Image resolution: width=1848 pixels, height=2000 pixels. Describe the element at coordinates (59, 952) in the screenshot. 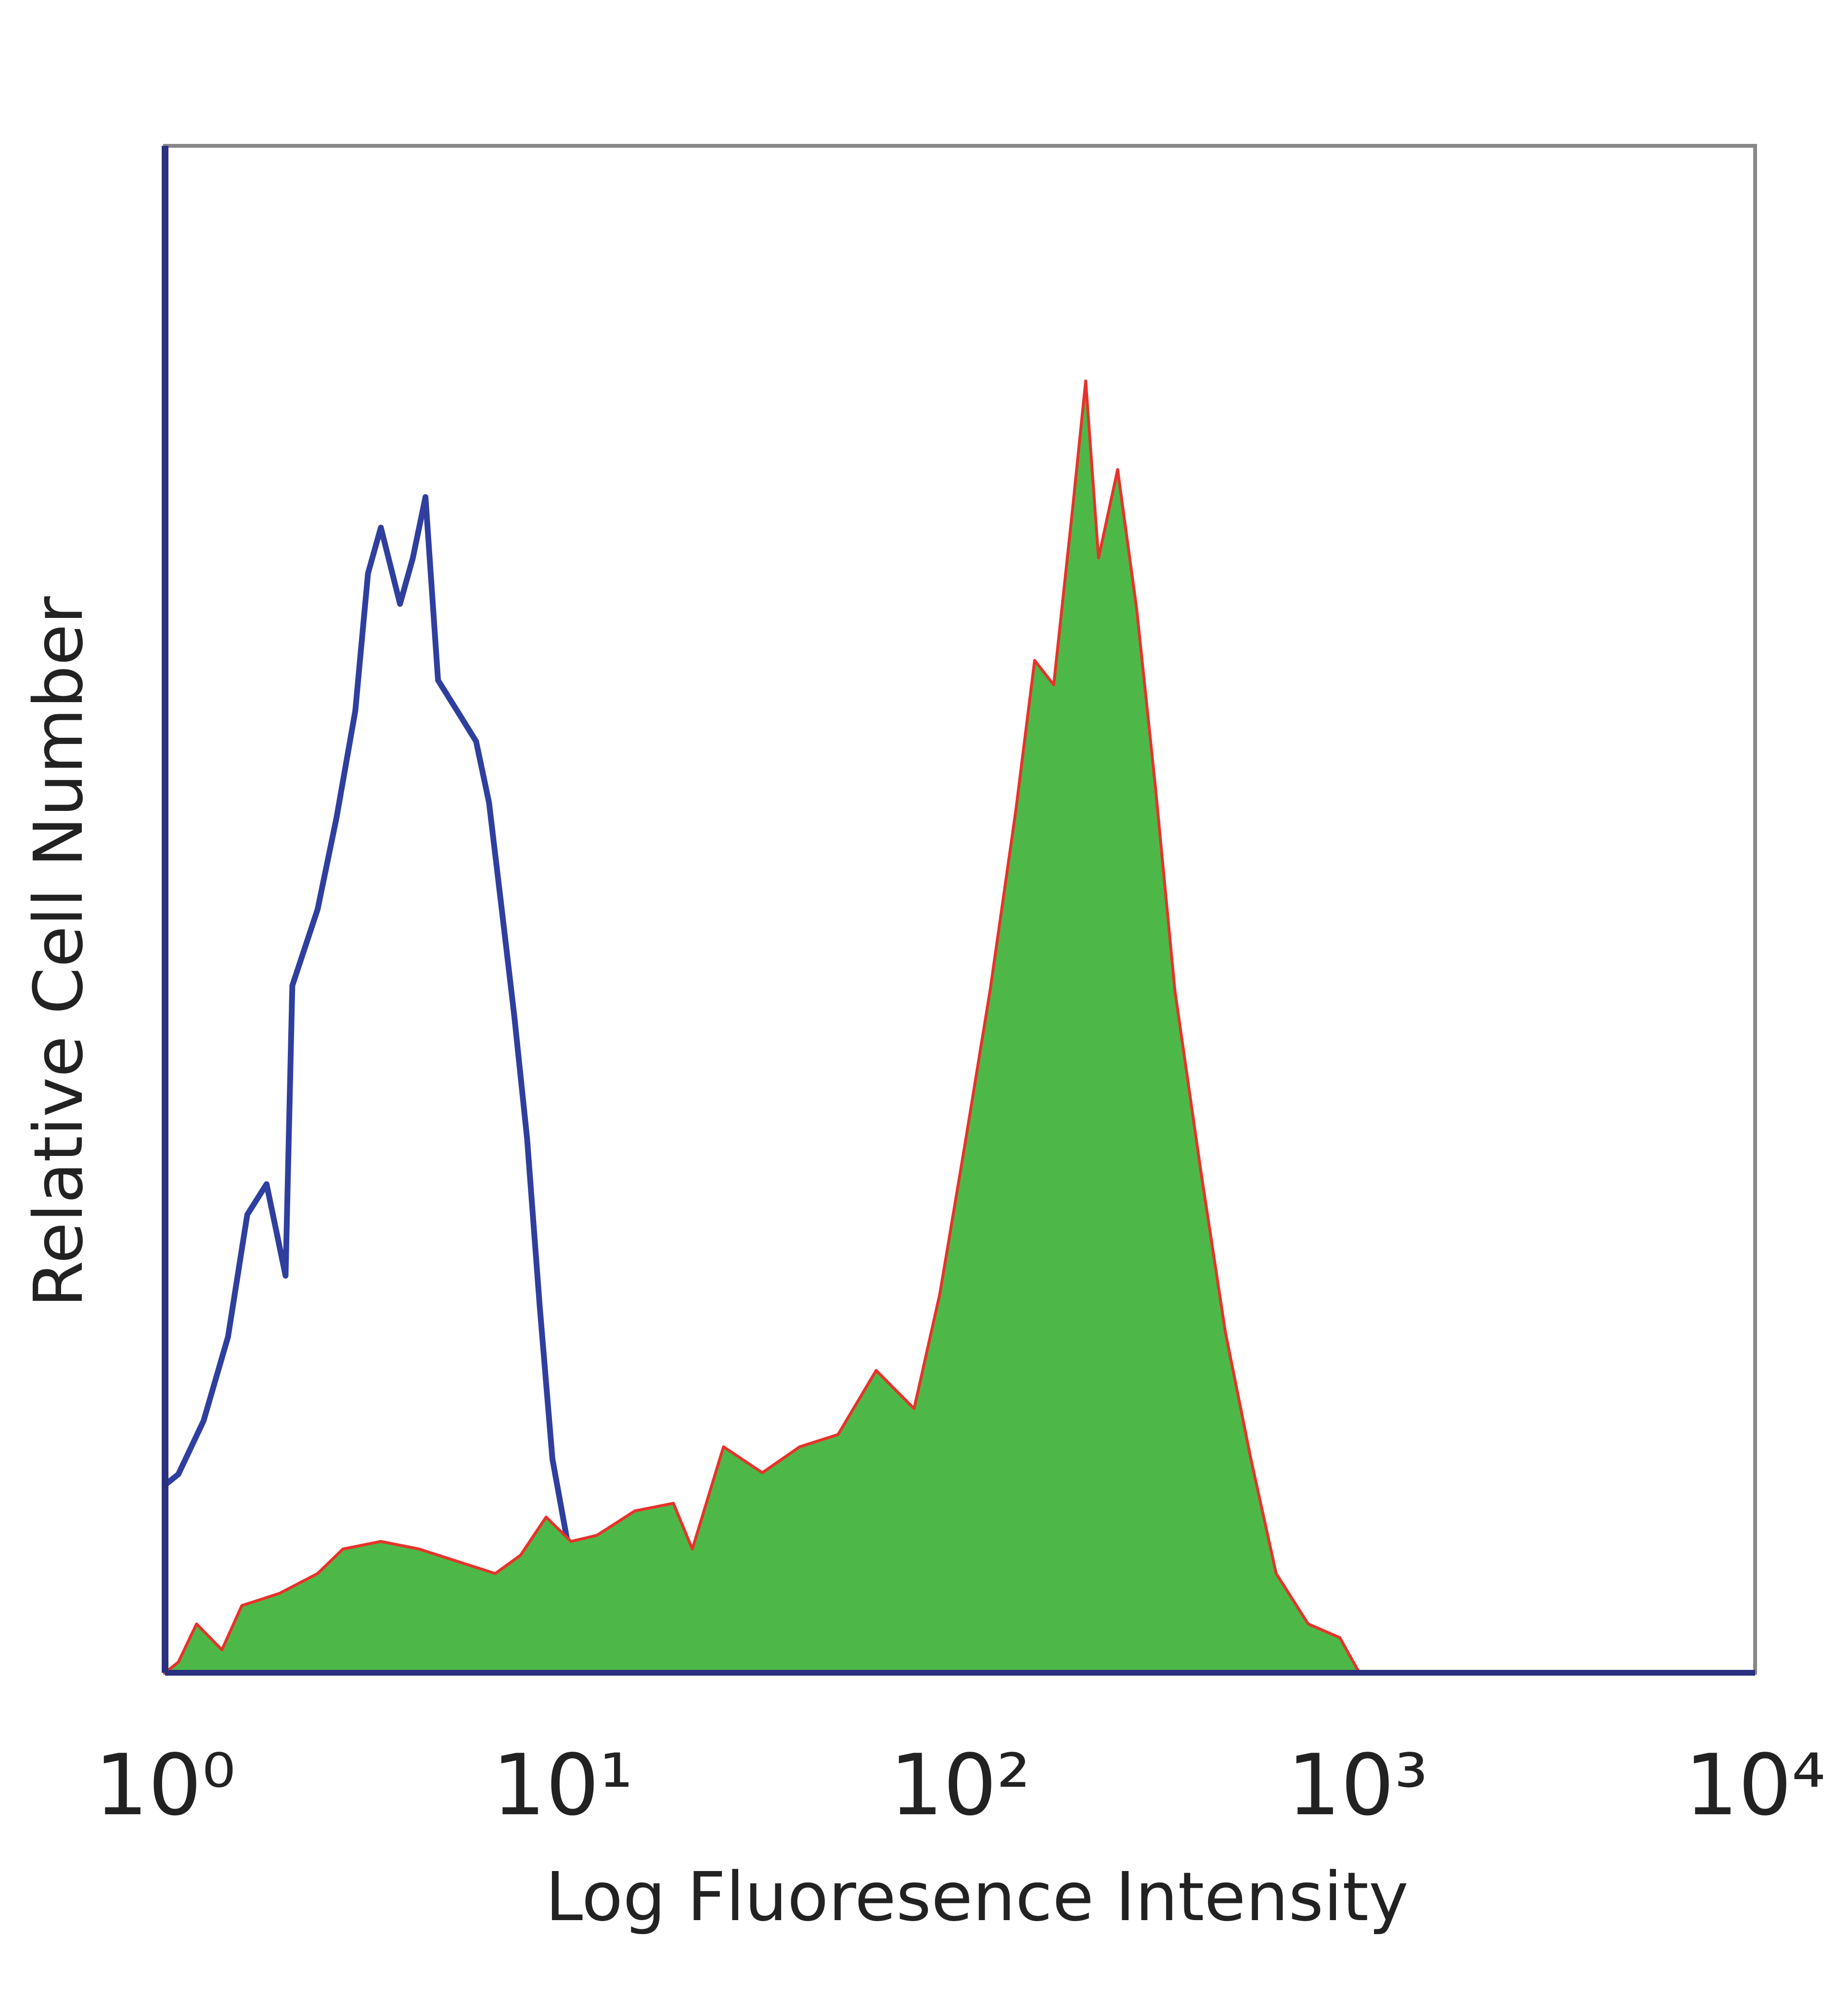

I see `y-axis-label: Relative Cell Number` at that location.